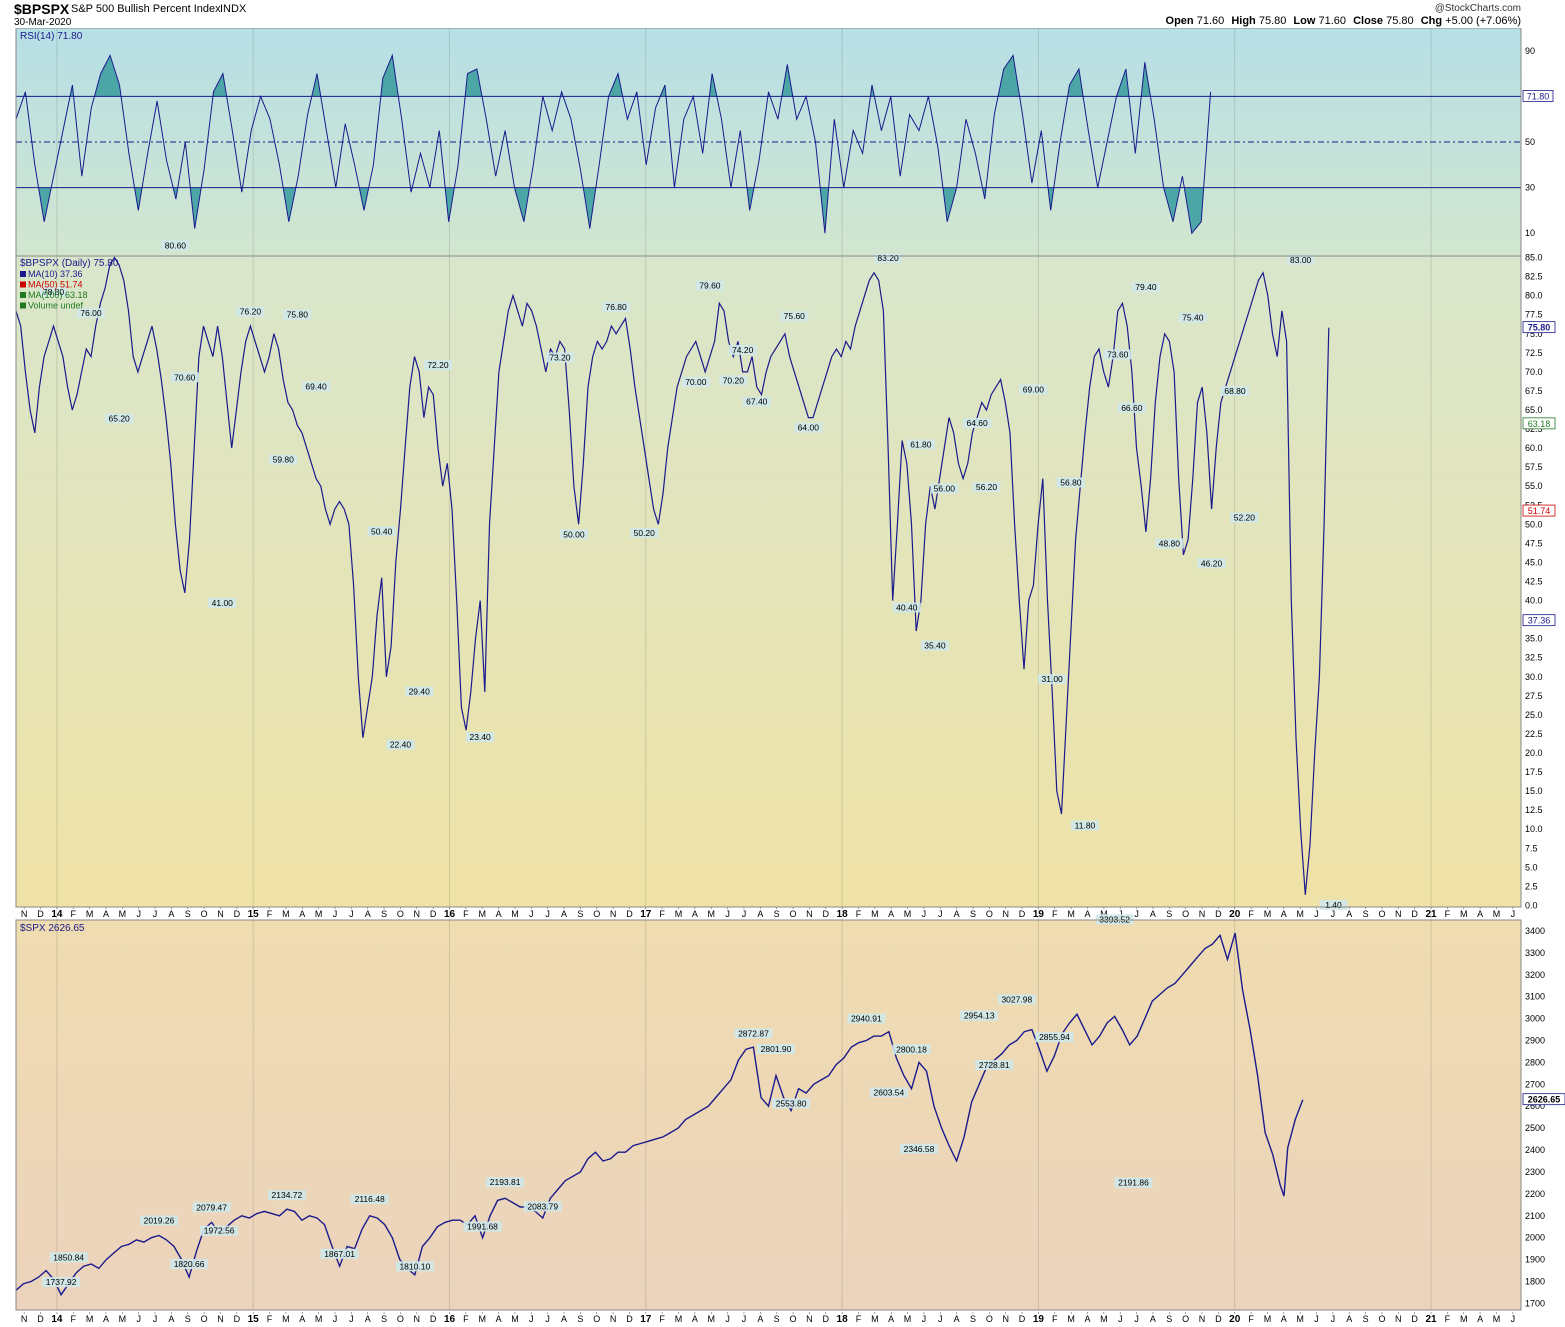 This screenshot has height=1327, width=1565. Describe the element at coordinates (1534, 277) in the screenshot. I see `bpi-tick-label: 82.5` at that location.